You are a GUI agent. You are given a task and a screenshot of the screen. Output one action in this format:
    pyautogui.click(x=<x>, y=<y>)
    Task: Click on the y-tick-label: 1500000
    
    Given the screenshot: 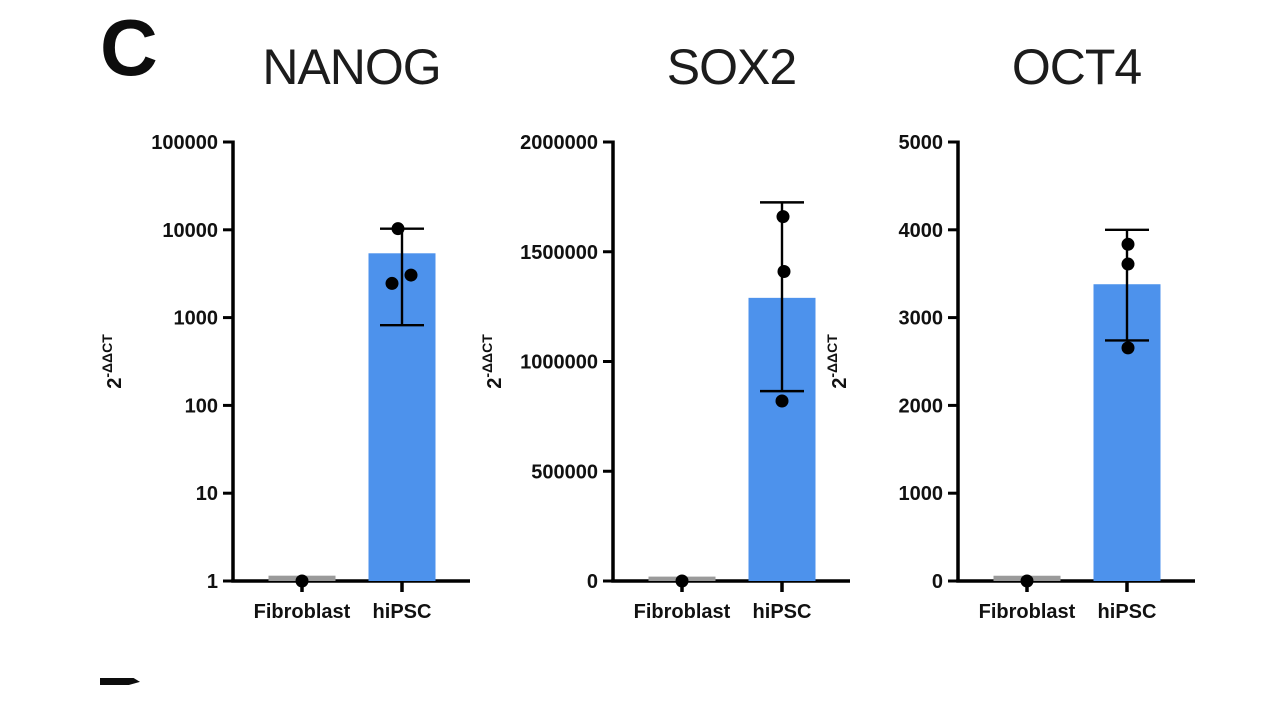 What is the action you would take?
    pyautogui.click(x=559, y=253)
    